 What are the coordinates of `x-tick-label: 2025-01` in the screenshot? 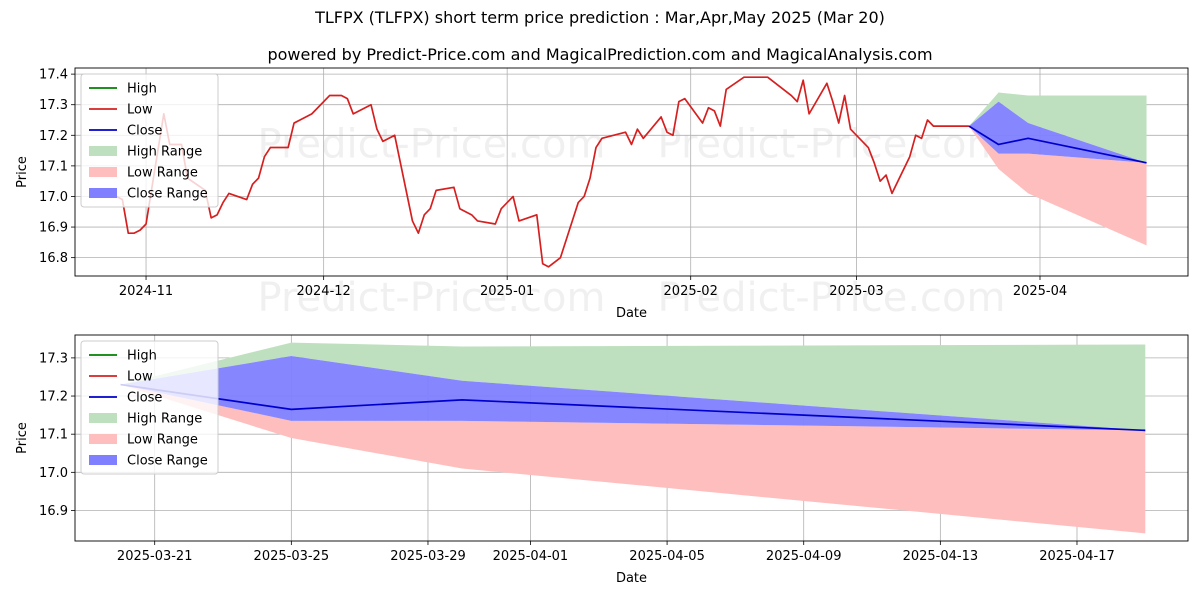 It's located at (507, 291).